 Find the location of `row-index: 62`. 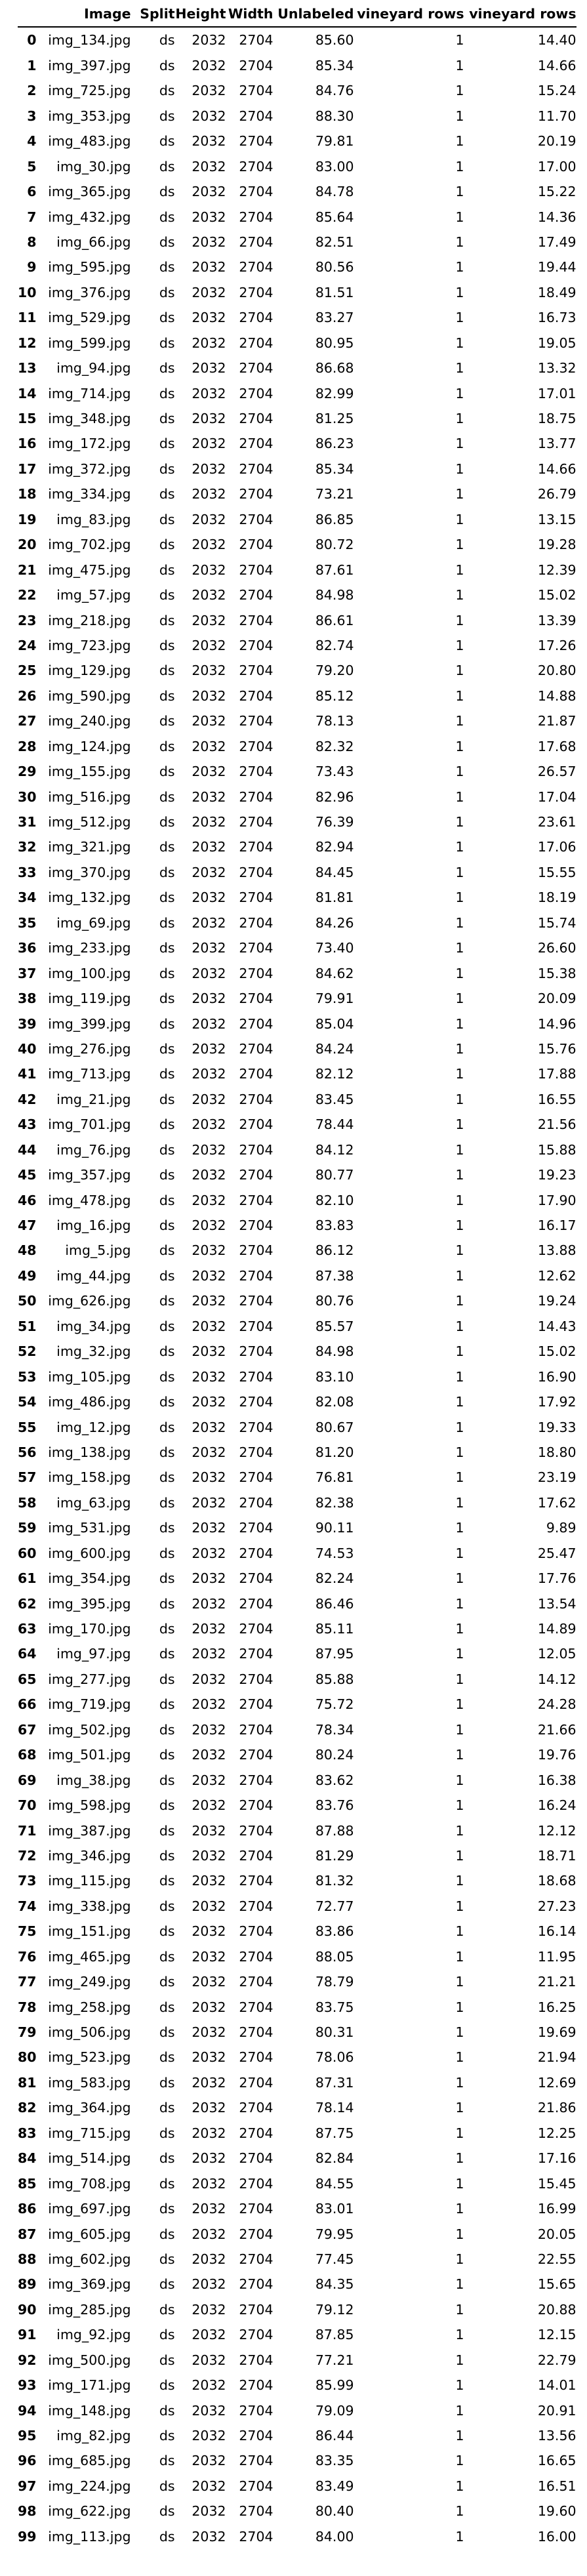

row-index: 62 is located at coordinates (27, 1603).